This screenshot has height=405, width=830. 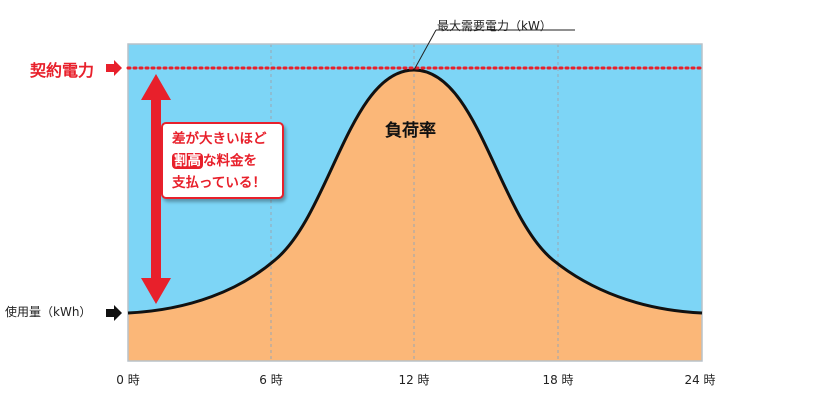 What do you see at coordinates (62, 70) in the screenshot?
I see `contract-power-label: 契約電力` at bounding box center [62, 70].